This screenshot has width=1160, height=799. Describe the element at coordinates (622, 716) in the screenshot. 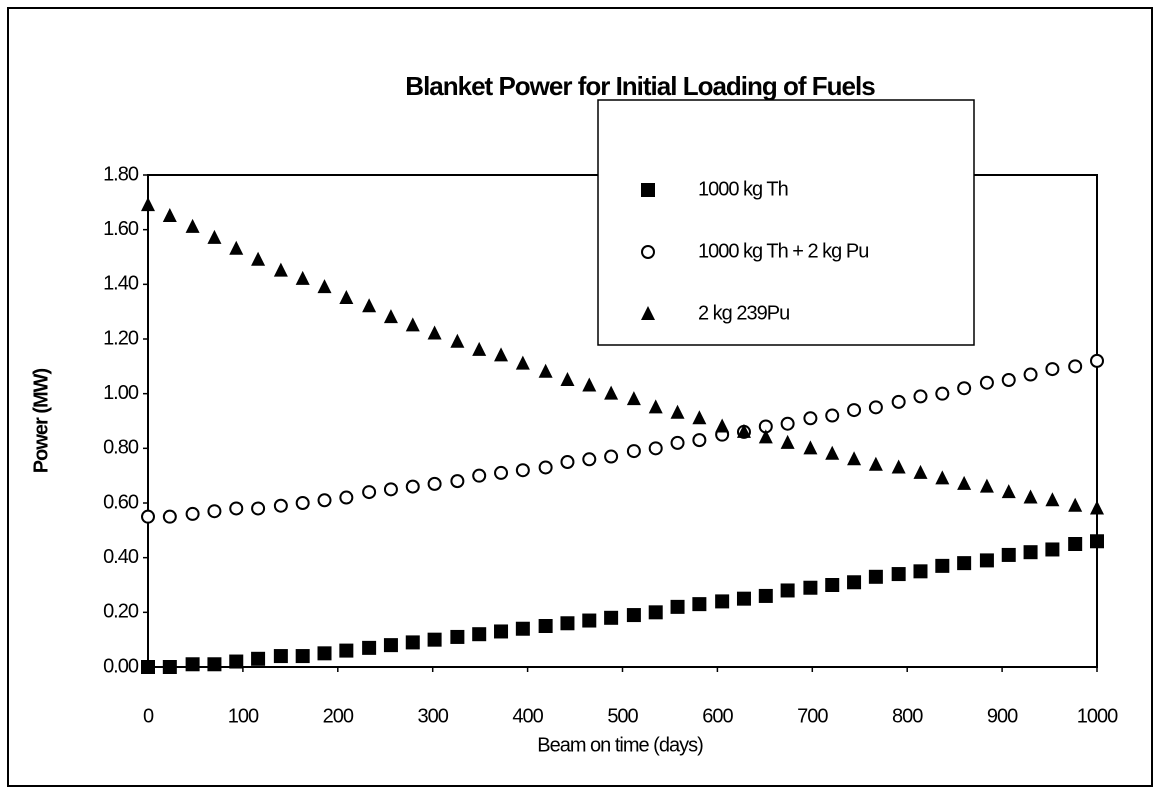

I see `x-tick-label: 500` at that location.